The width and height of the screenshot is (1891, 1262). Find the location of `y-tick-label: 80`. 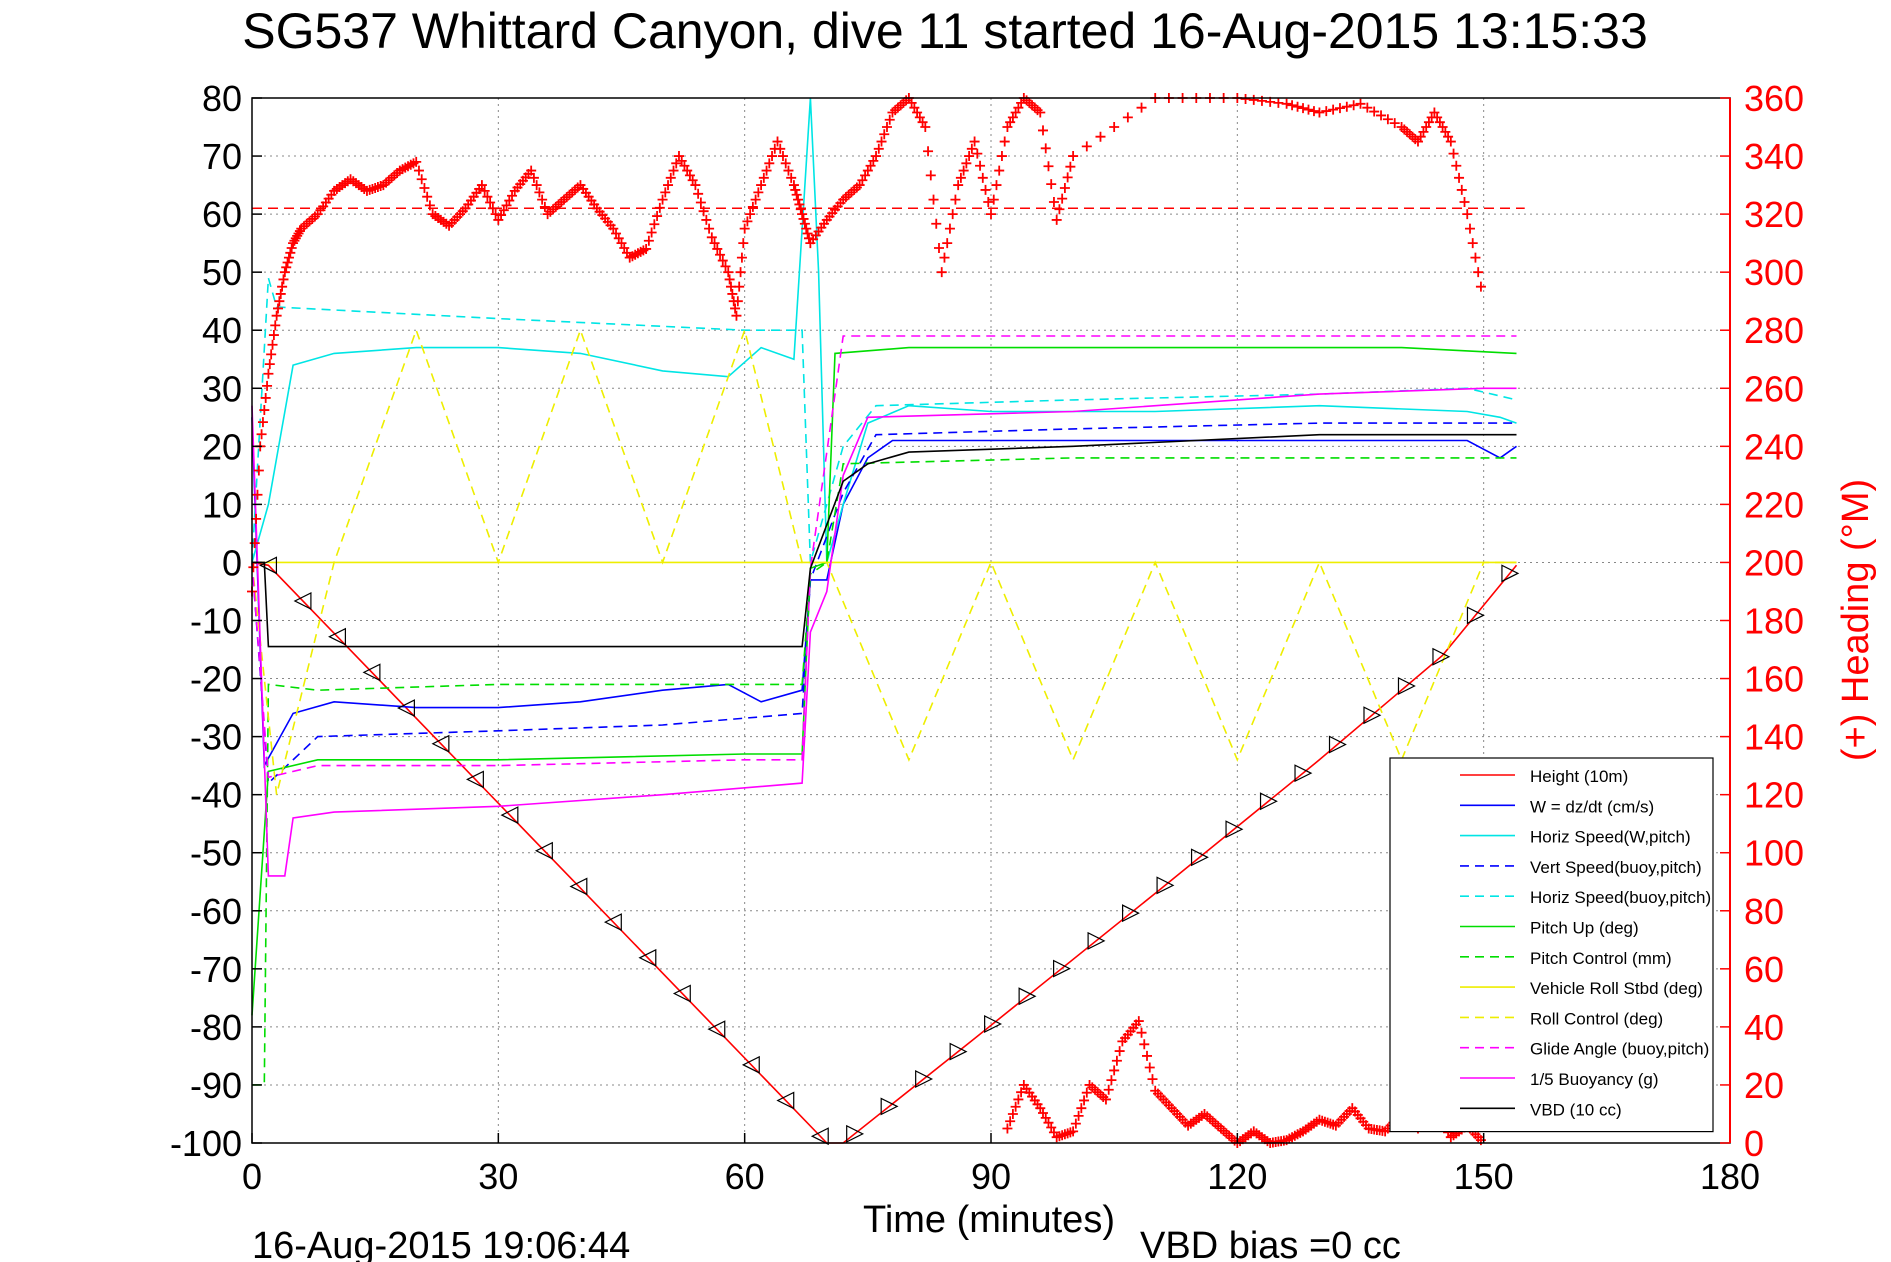

y-tick-label: 80 is located at coordinates (222, 98).